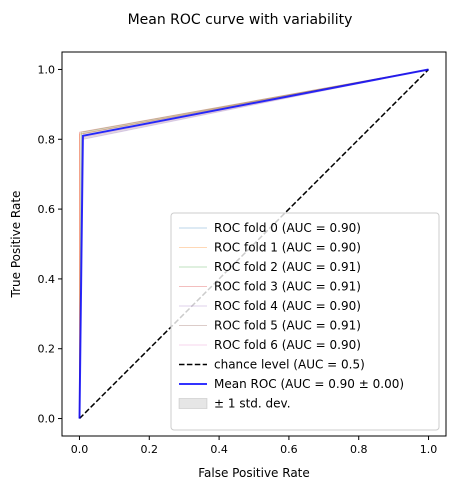 The image size is (456, 491). Describe the element at coordinates (287, 267) in the screenshot. I see `legend-label-fold-2: ROC fold 2 (AUC = 0.91)` at that location.